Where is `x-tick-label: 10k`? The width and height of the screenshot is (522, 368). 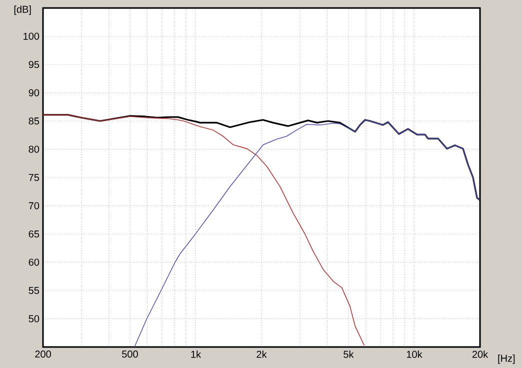 x-tick-label: 10k is located at coordinates (414, 354).